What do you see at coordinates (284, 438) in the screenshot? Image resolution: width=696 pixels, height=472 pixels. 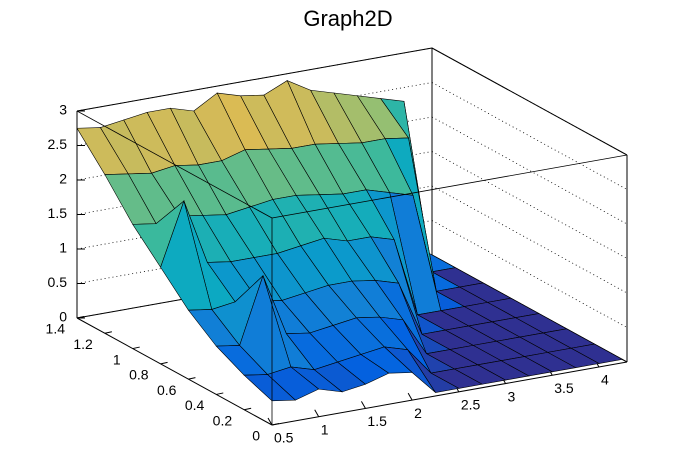 I see `x-tick-label: 0.5` at bounding box center [284, 438].